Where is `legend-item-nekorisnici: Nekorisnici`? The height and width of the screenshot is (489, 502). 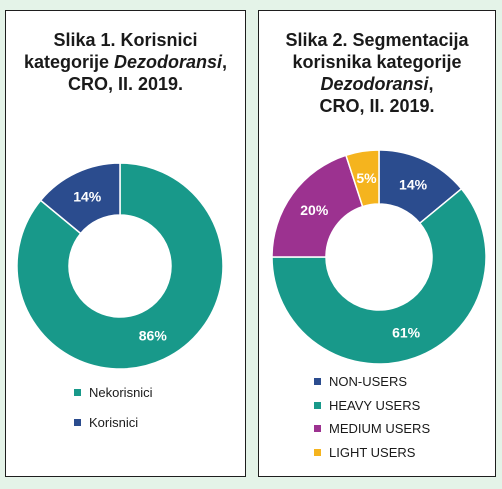
legend-item-nekorisnici: Nekorisnici is located at coordinates (113, 392).